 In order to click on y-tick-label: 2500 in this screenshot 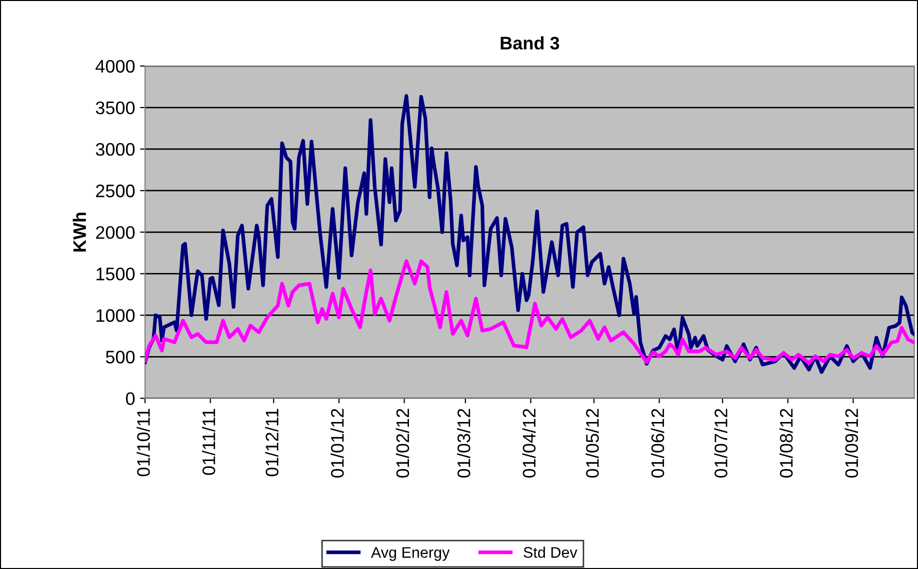, I will do `click(115, 191)`.